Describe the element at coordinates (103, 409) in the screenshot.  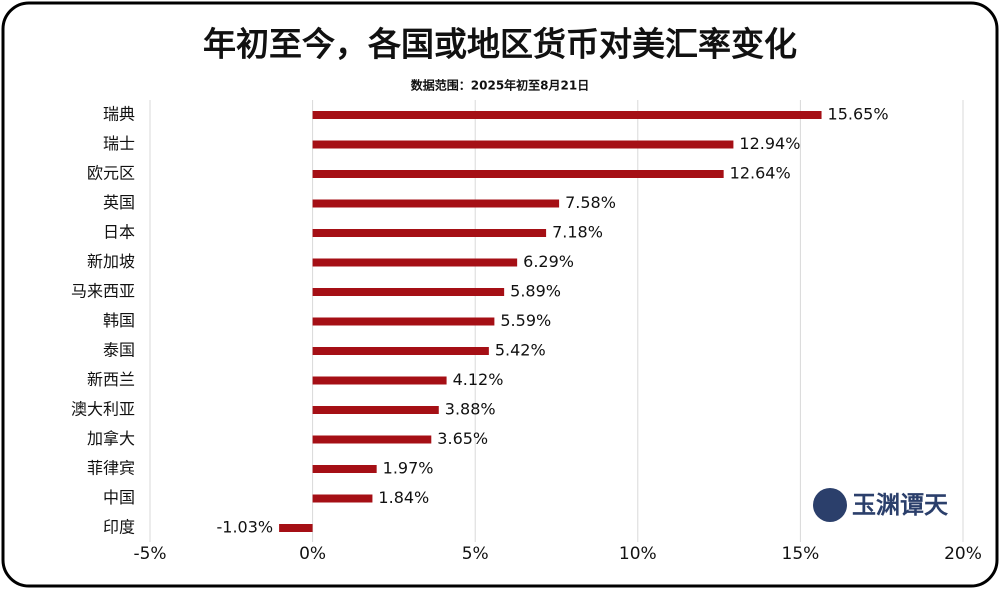
I see `y-tick-label: 澳大利亚` at that location.